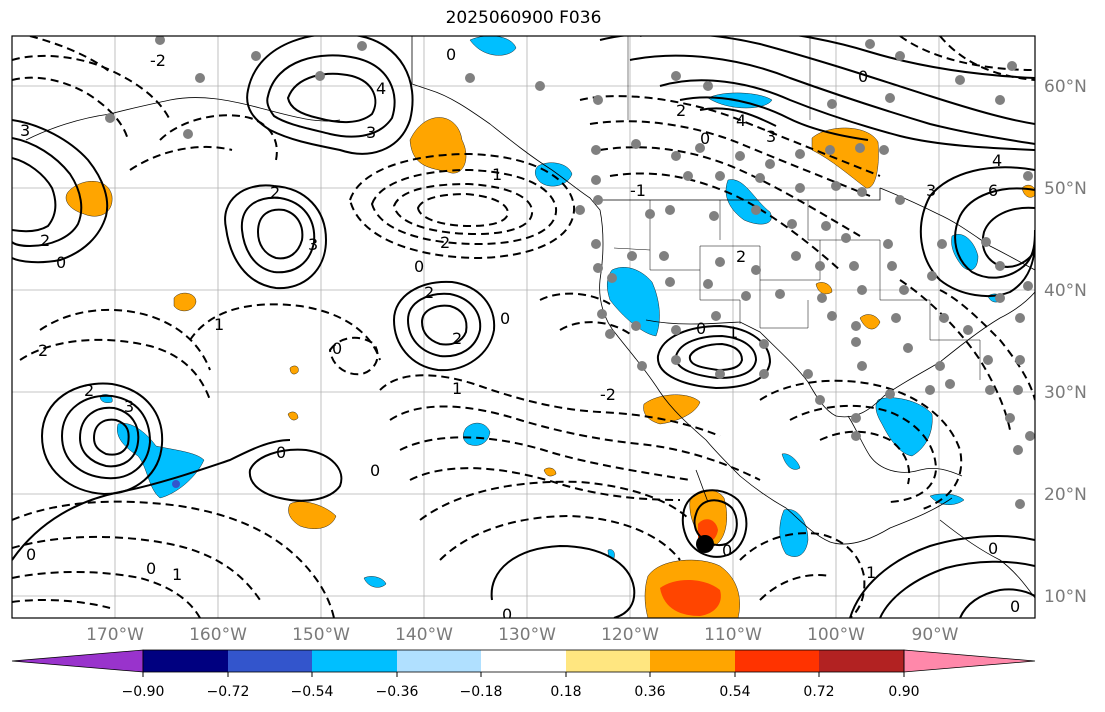 This screenshot has width=1105, height=712. I want to click on lon-label-120w: 120°W, so click(630, 635).